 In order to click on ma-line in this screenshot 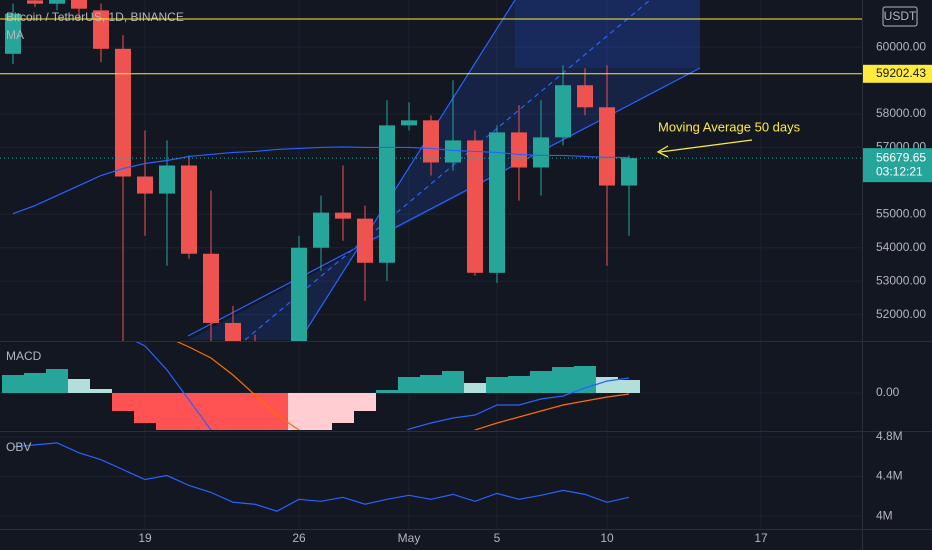, I will do `click(320, 180)`.